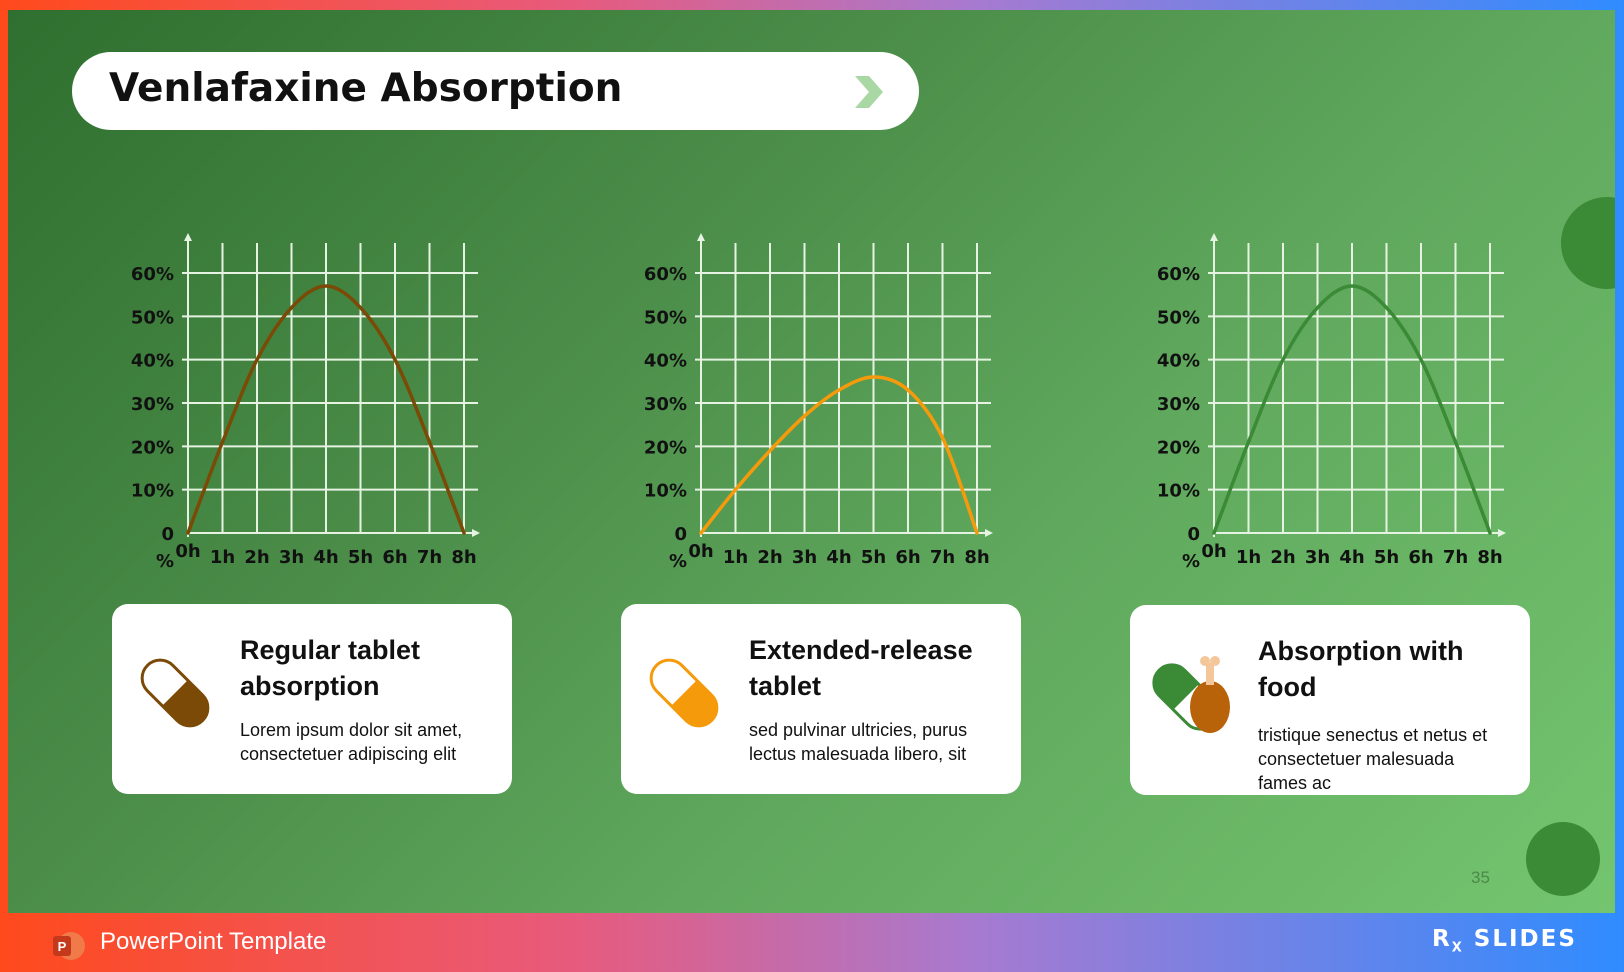  I want to click on card-title-line: tablet, so click(785, 686).